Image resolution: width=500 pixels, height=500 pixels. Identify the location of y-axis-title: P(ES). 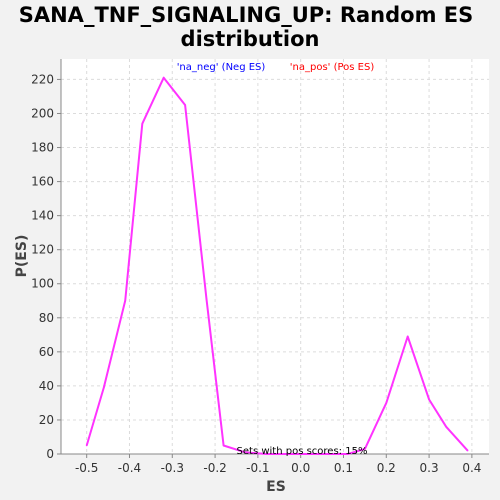
(22, 256).